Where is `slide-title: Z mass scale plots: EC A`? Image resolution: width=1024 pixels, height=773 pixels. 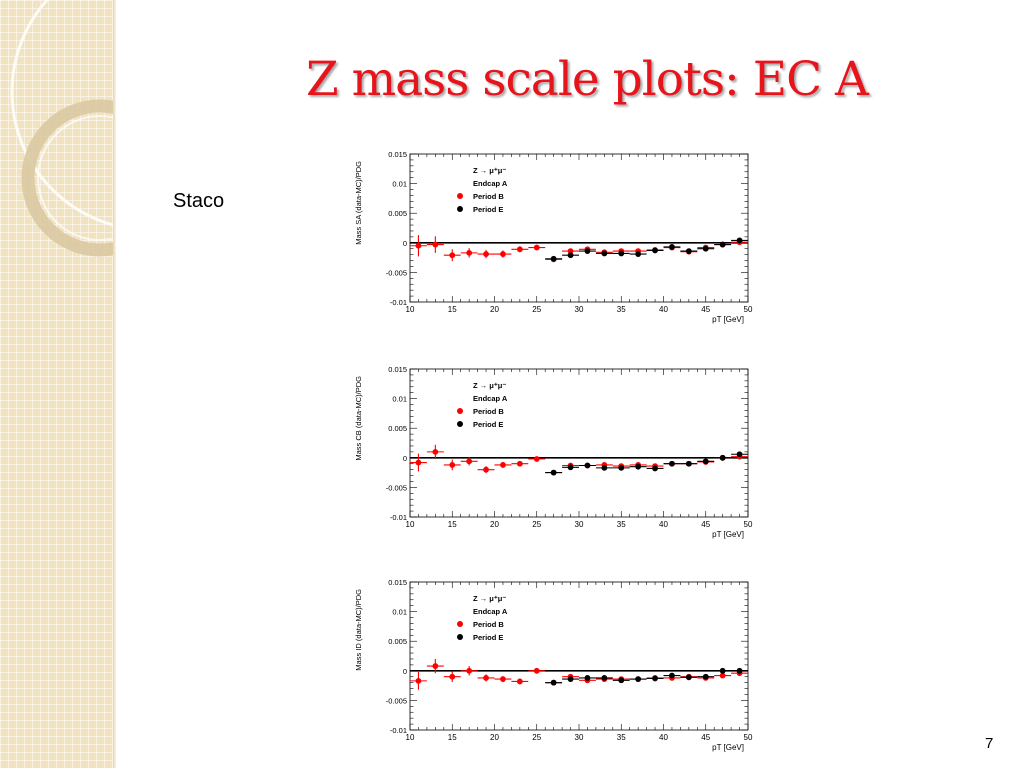 slide-title: Z mass scale plots: EC A is located at coordinates (587, 79).